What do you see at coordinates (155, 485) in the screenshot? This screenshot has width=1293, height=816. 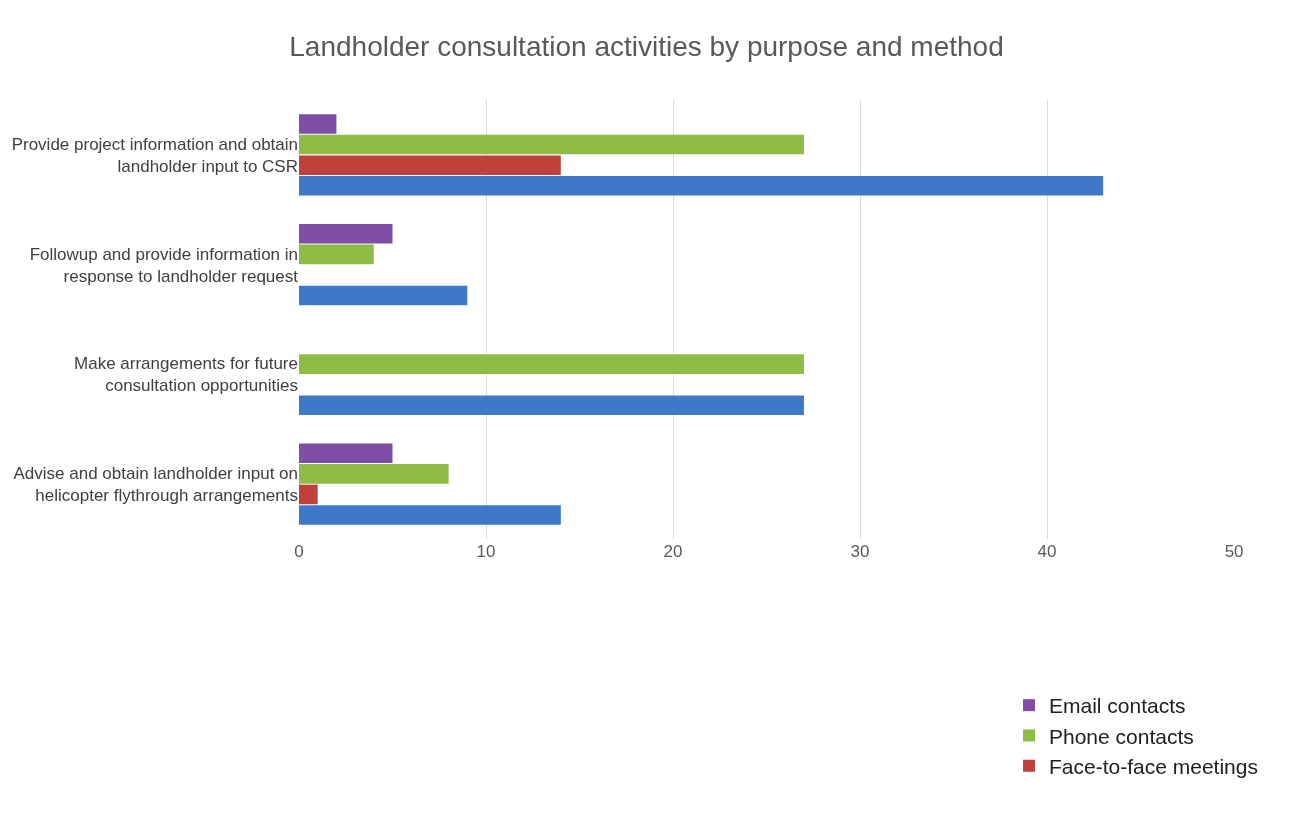 I see `y-tick-label: Advise and obtain landholder input on helicopter flythrough arrangements` at bounding box center [155, 485].